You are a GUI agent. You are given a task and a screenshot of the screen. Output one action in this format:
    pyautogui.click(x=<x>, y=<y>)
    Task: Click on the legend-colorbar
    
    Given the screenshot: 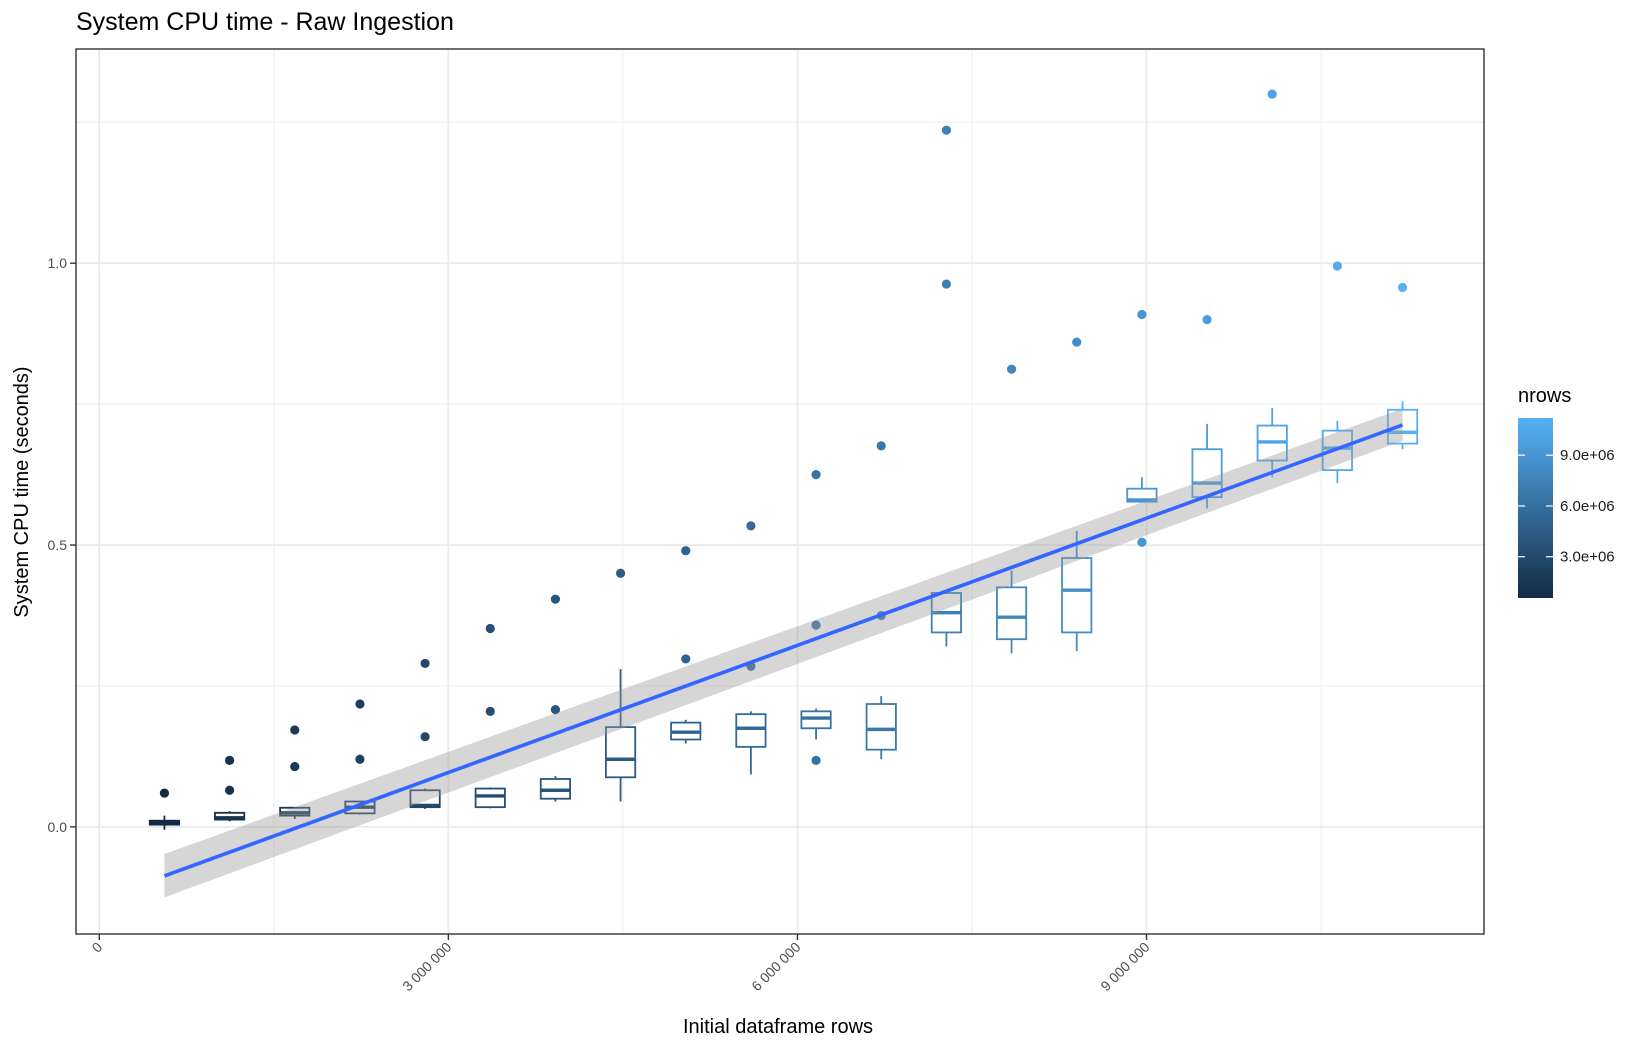 What is the action you would take?
    pyautogui.click(x=1535, y=508)
    